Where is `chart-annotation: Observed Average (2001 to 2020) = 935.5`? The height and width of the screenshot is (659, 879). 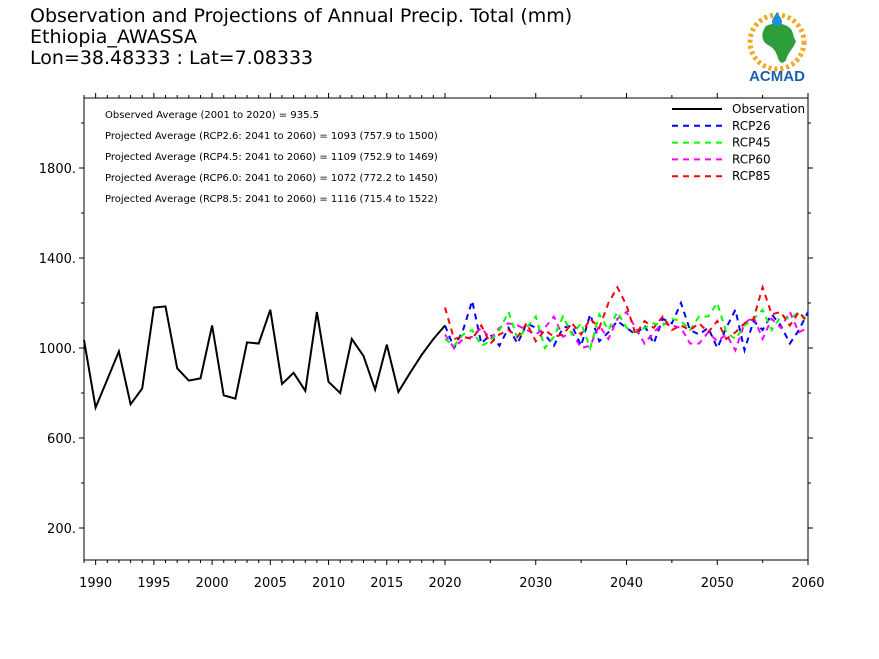 chart-annotation: Observed Average (2001 to 2020) = 935.5 is located at coordinates (212, 115).